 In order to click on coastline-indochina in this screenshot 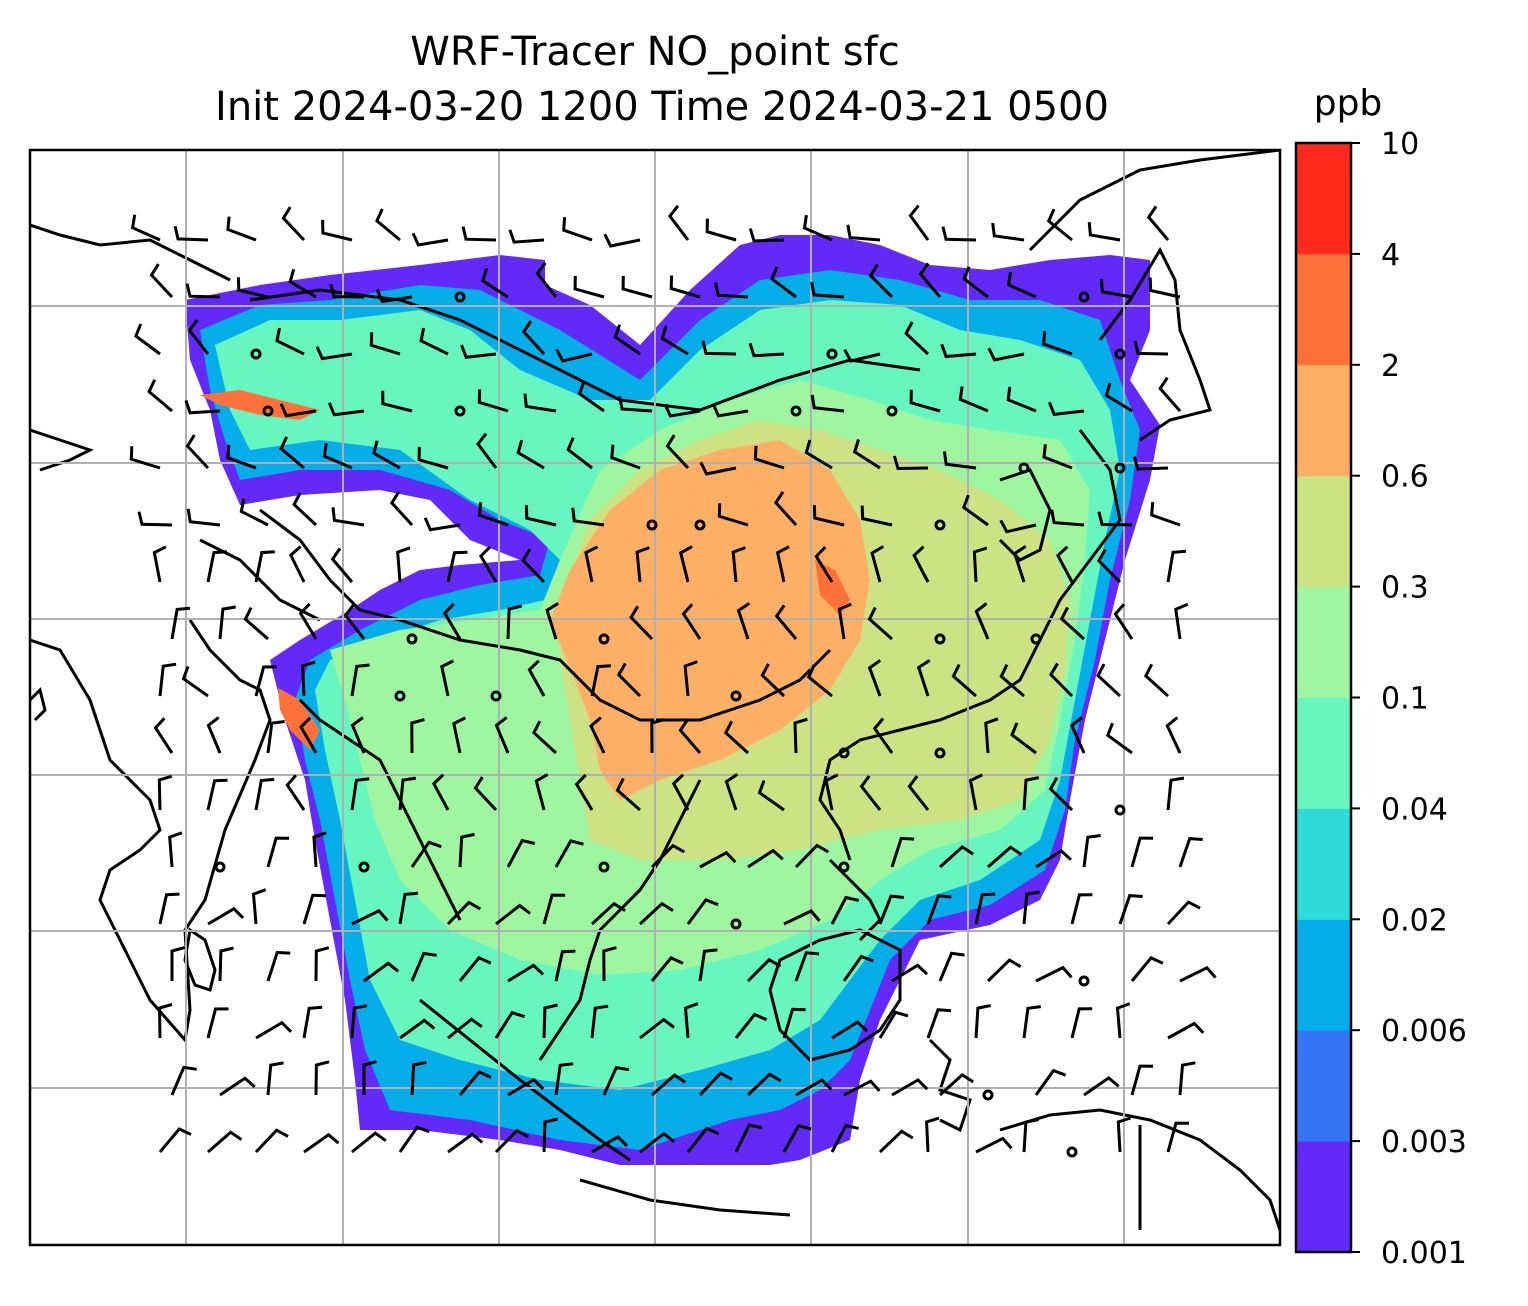, I will do `click(620, 920)`.